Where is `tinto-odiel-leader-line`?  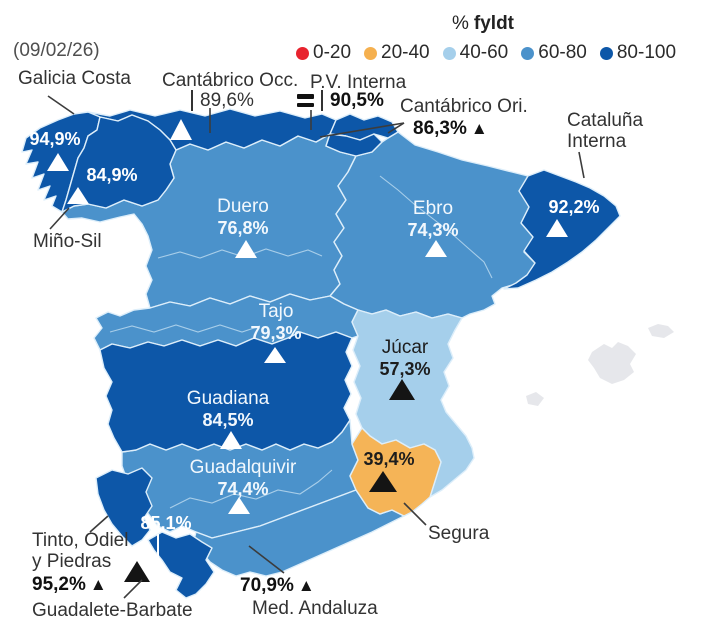 tinto-odiel-leader-line is located at coordinates (99, 524).